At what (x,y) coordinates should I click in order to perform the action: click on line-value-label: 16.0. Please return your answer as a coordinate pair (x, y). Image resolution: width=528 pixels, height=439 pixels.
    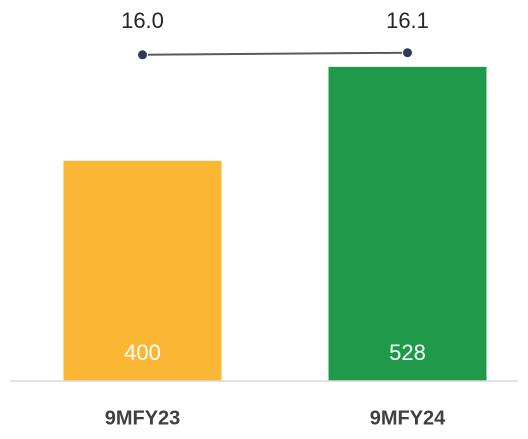
    Looking at the image, I should click on (142, 20).